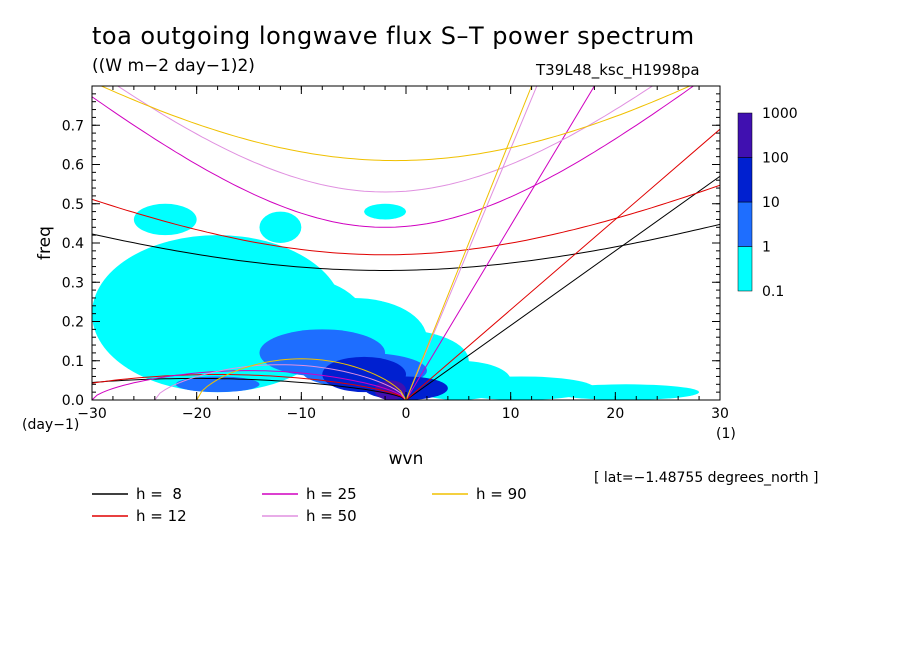  What do you see at coordinates (511, 414) in the screenshot?
I see `x-tick-label: 10` at bounding box center [511, 414].